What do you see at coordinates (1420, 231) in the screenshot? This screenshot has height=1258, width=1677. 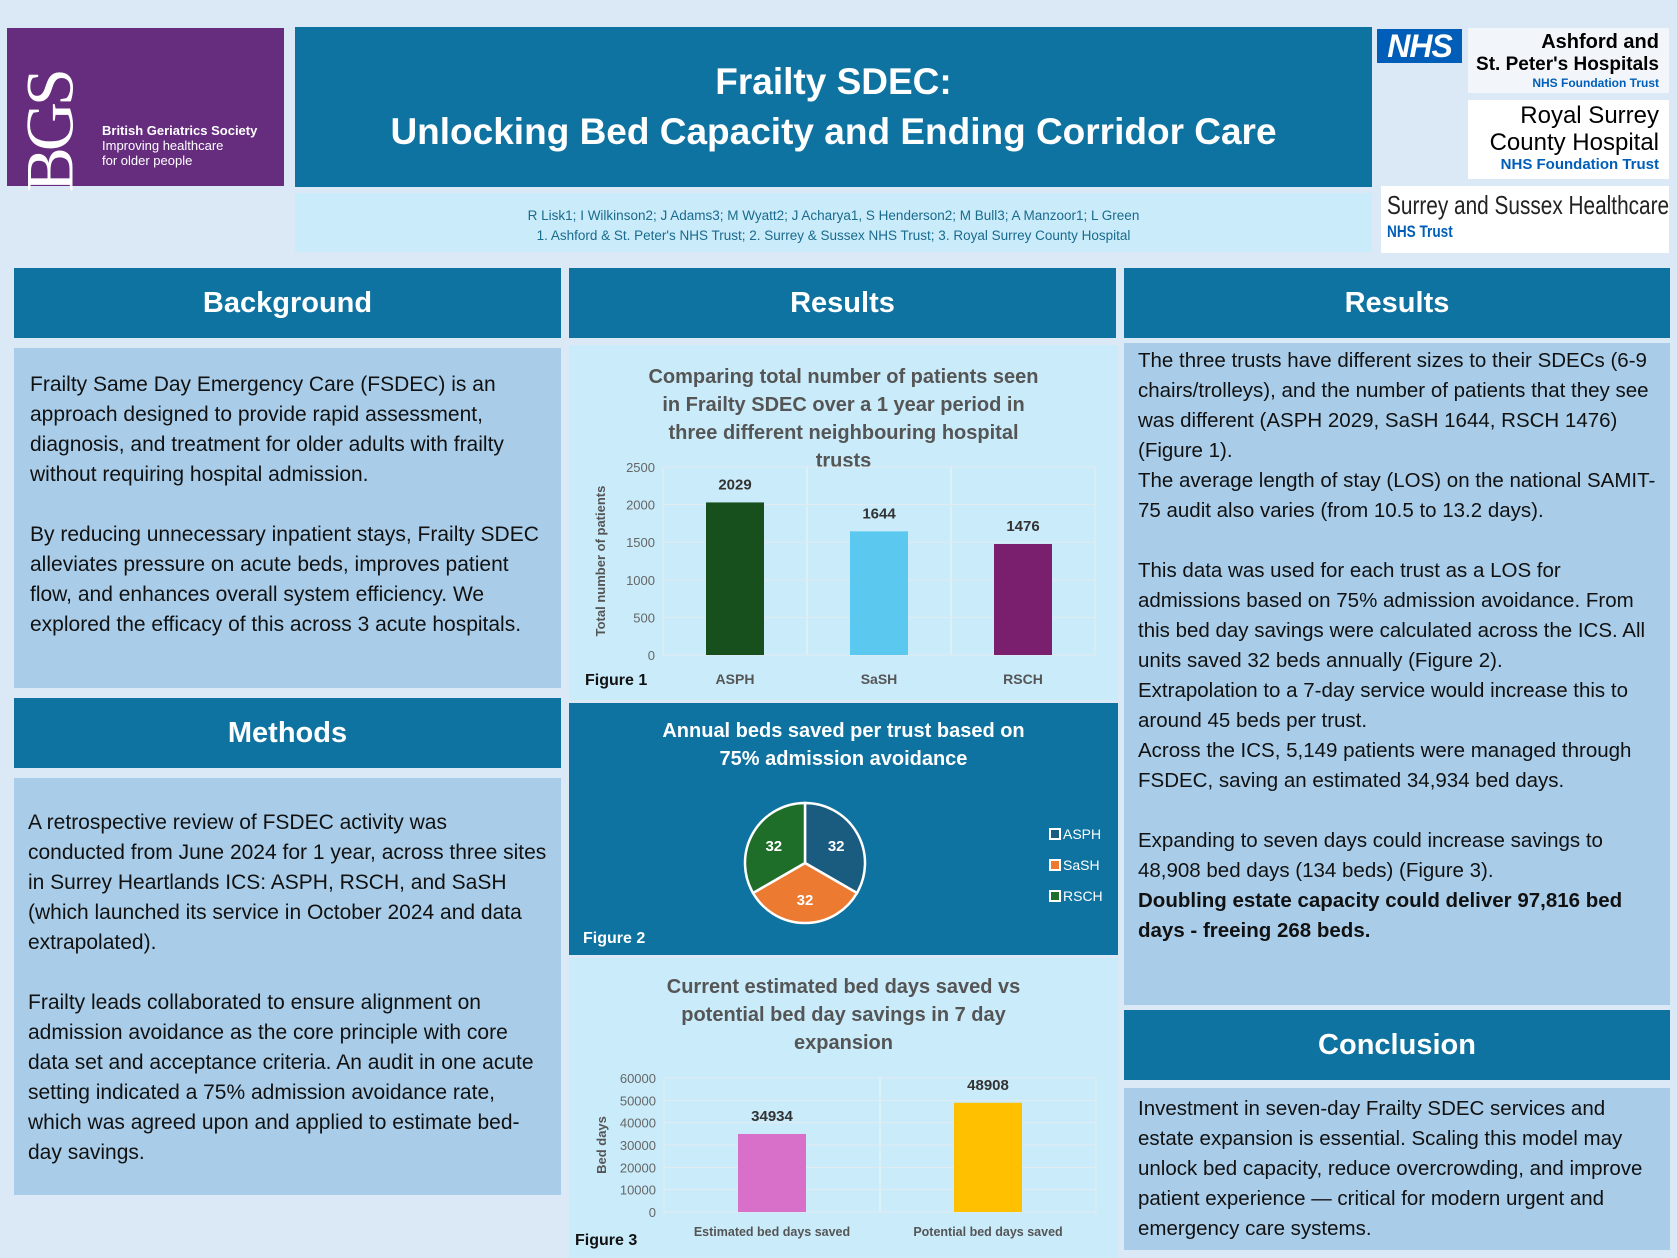 I see `sash-sub: NHS Trust` at bounding box center [1420, 231].